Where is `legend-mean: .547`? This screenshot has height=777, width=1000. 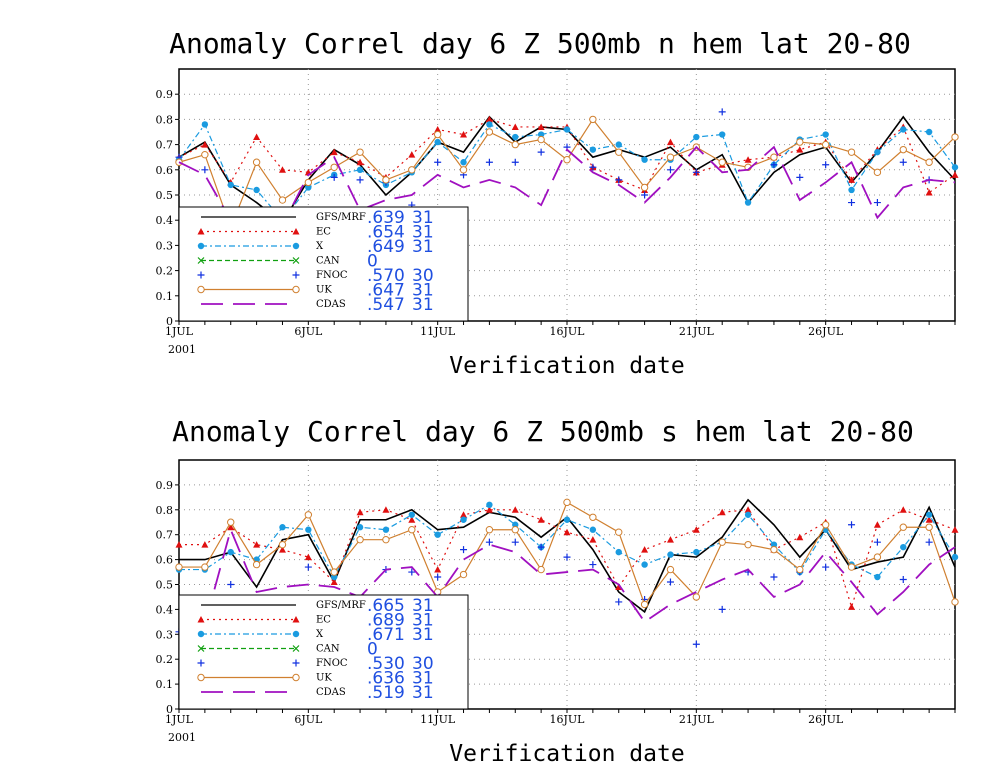 legend-mean: .547 is located at coordinates (386, 305).